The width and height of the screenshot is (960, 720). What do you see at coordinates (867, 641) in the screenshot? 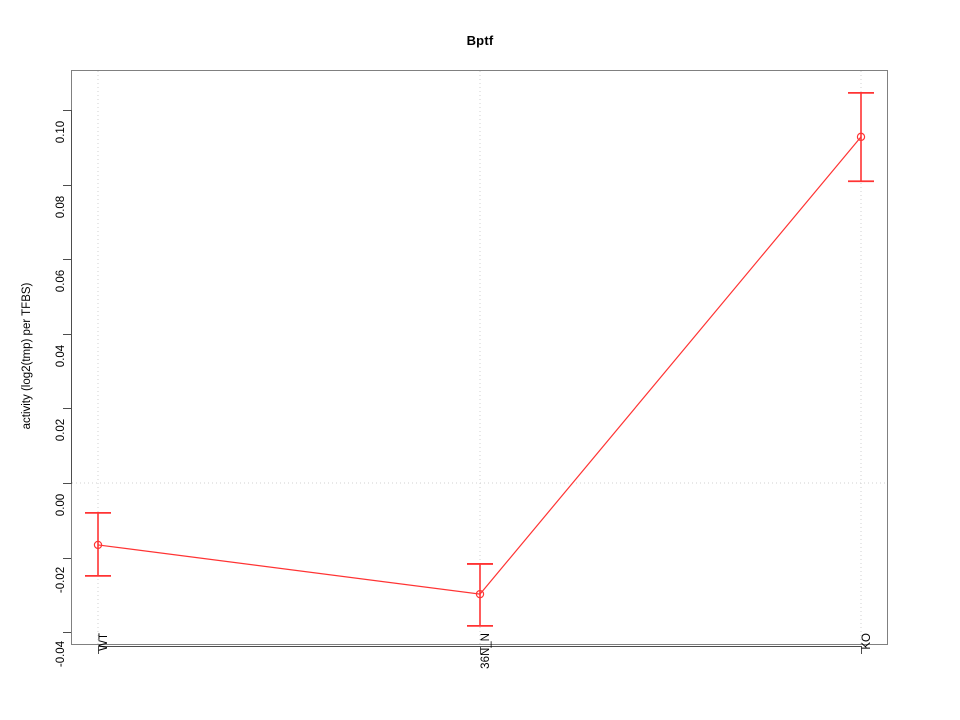
I see `x-tick-label: KO` at bounding box center [867, 641].